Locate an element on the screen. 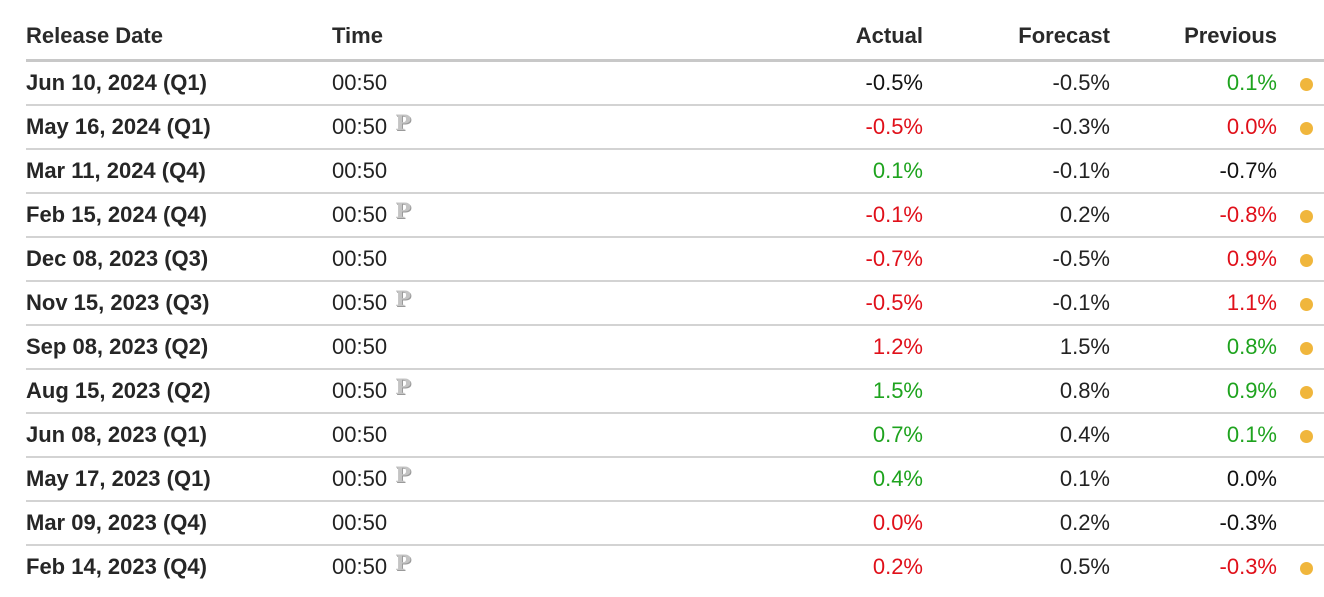 This screenshot has width=1324, height=597. forecast-value: 0.4% is located at coordinates (1084, 434).